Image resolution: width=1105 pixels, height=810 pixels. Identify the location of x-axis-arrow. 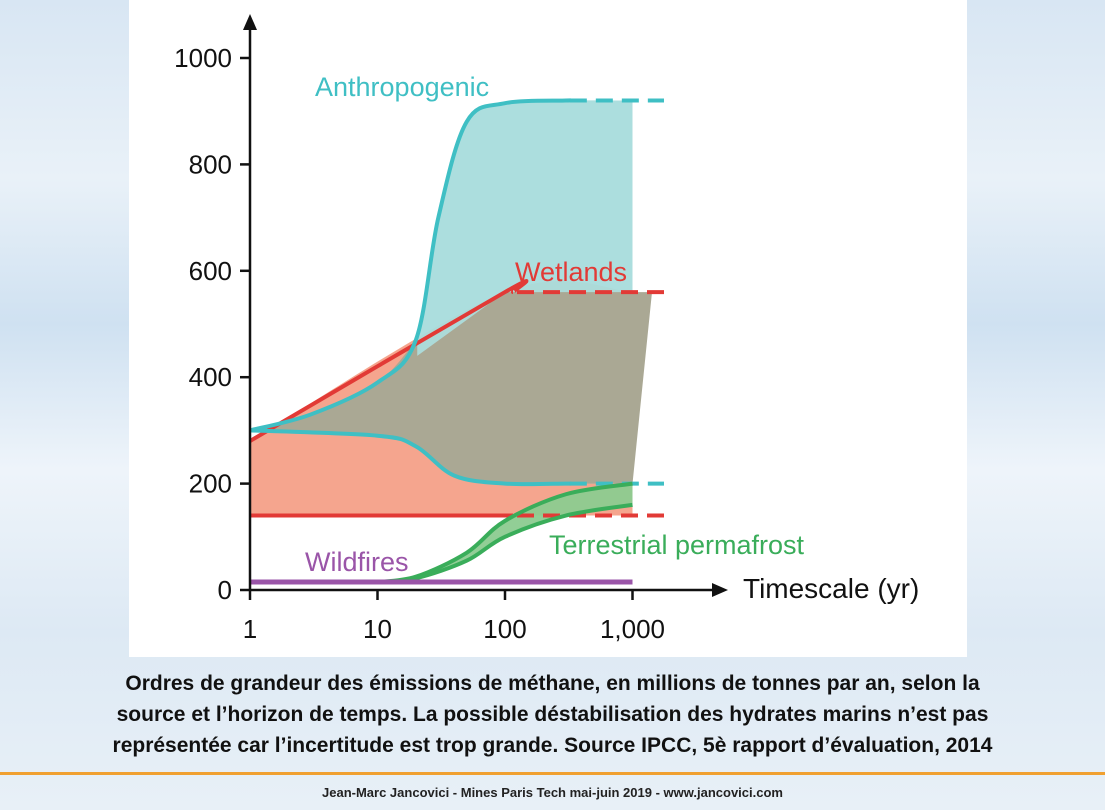
(720, 590).